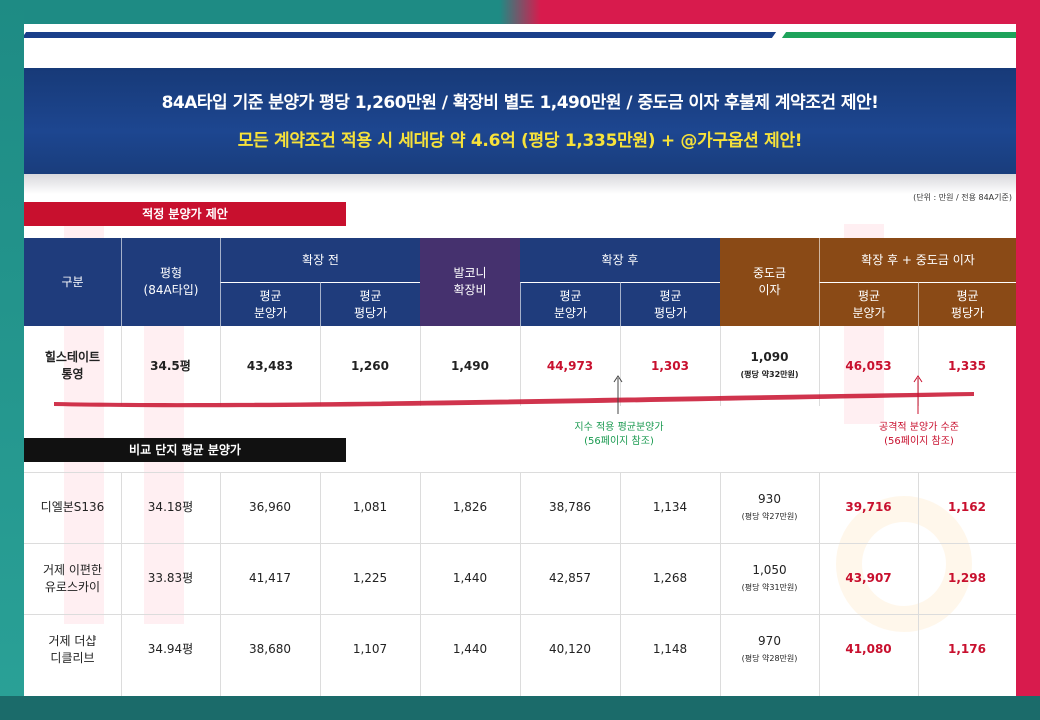 The image size is (1040, 720). Describe the element at coordinates (514, 400) in the screenshot. I see `red-brush-underline` at that location.